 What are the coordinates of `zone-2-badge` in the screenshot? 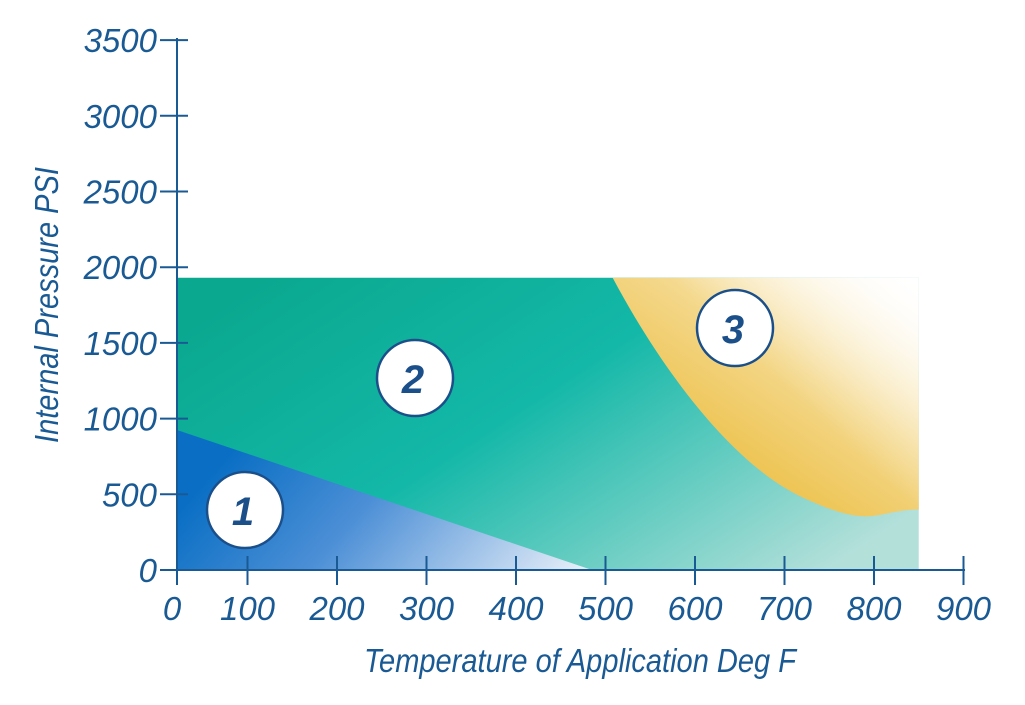 It's located at (415, 378).